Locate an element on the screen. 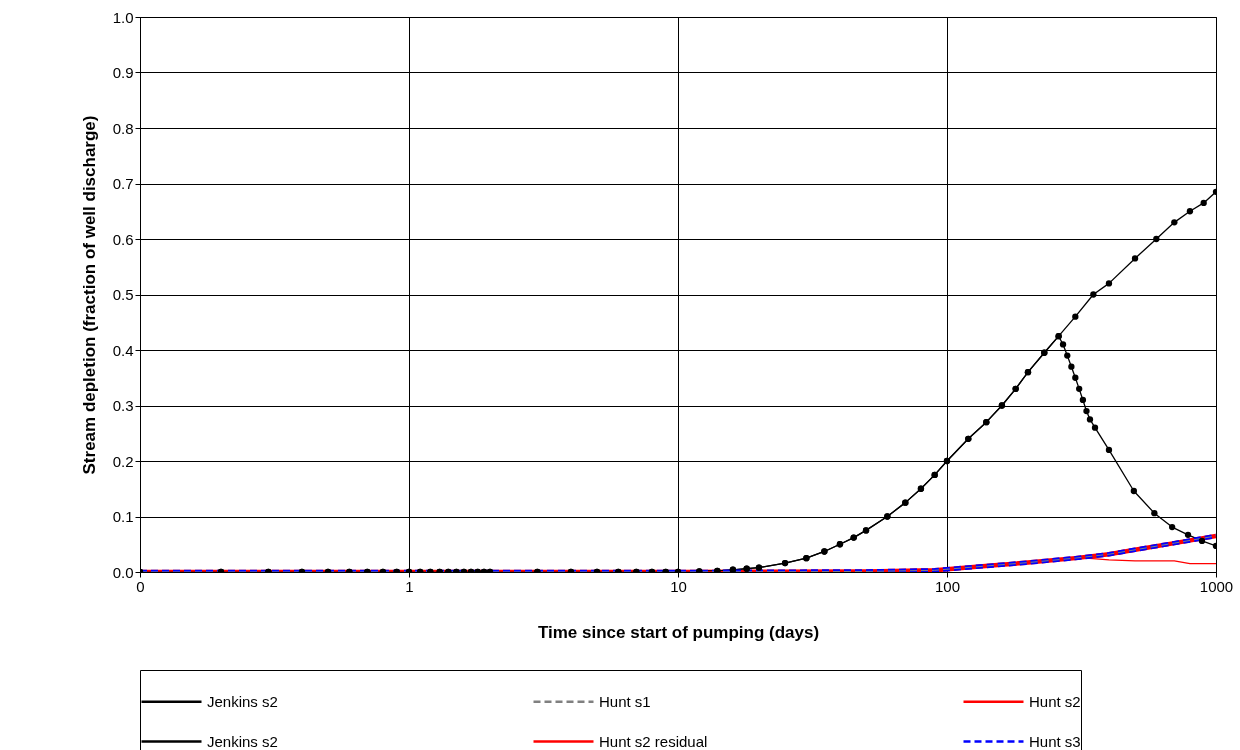  y-tick-label: 0.2 is located at coordinates (123, 461).